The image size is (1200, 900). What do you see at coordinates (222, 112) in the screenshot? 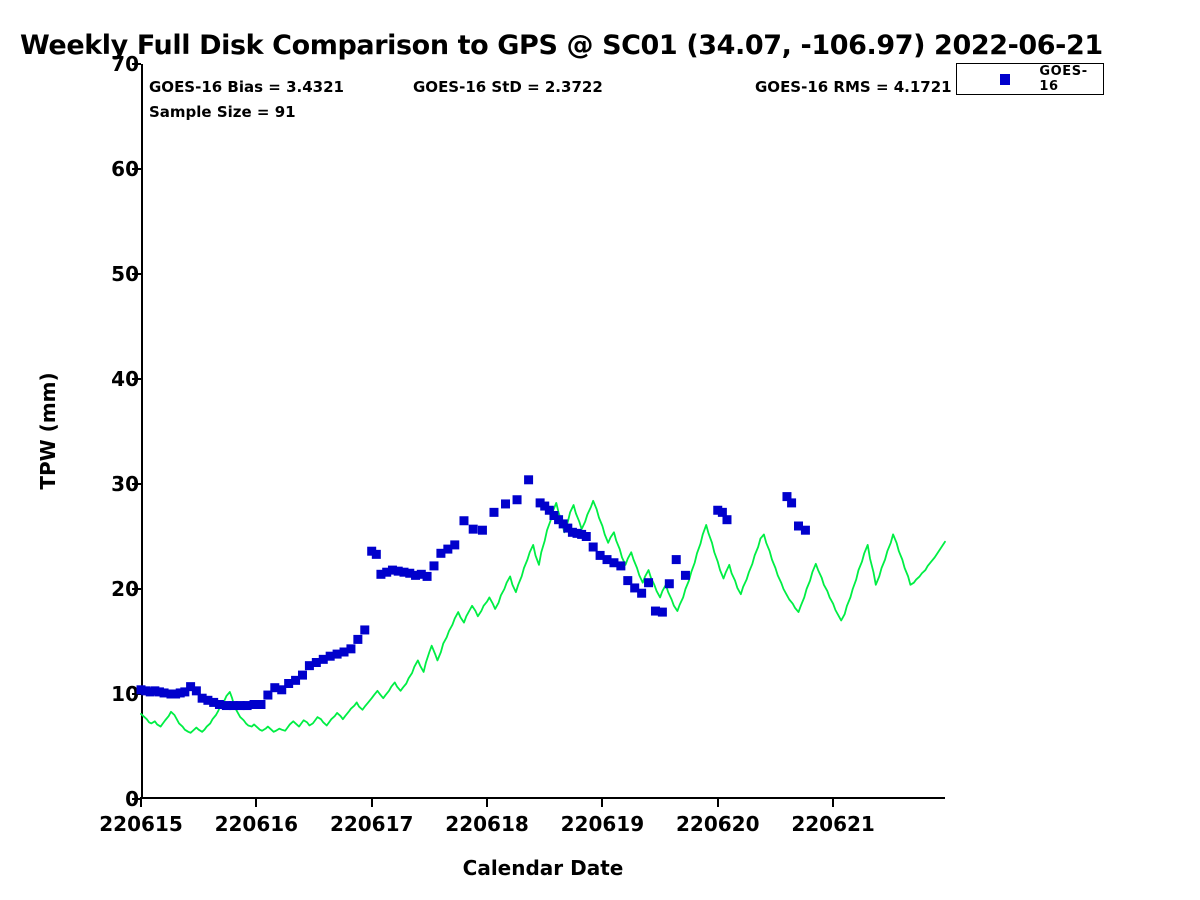
I see `stat-sample-size: Sample Size = 91` at bounding box center [222, 112].